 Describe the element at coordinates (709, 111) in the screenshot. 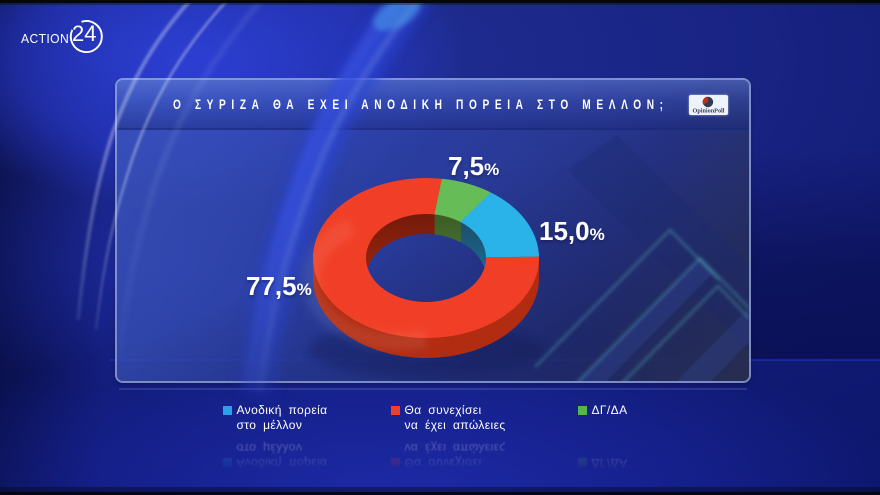

I see `svg-text: OpinionPoll` at that location.